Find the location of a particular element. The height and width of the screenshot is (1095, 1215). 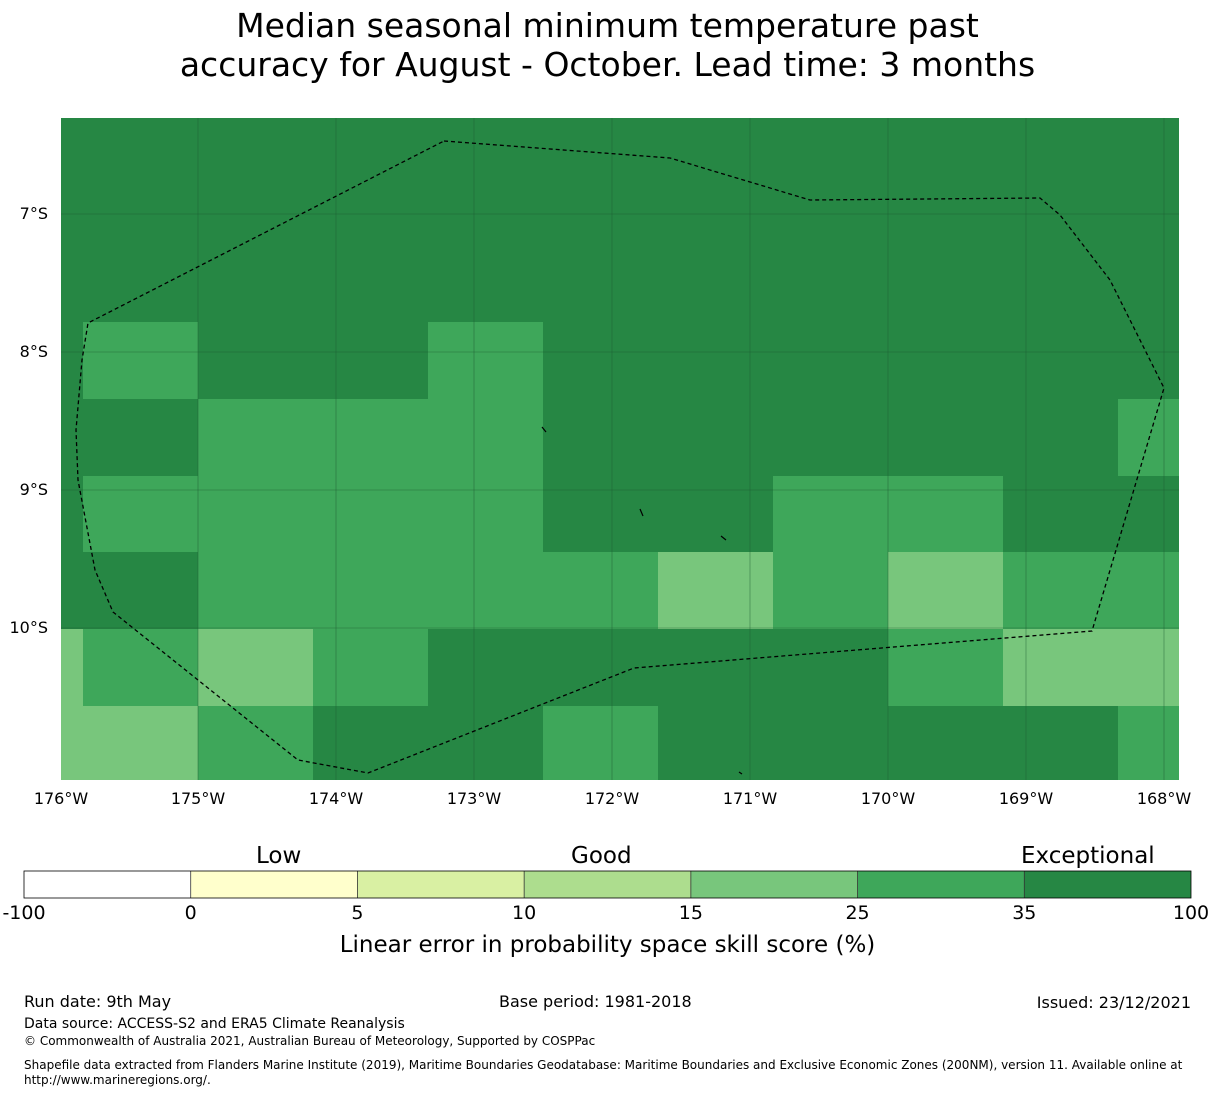

colorbar-tick-label: 0 is located at coordinates (190, 913).